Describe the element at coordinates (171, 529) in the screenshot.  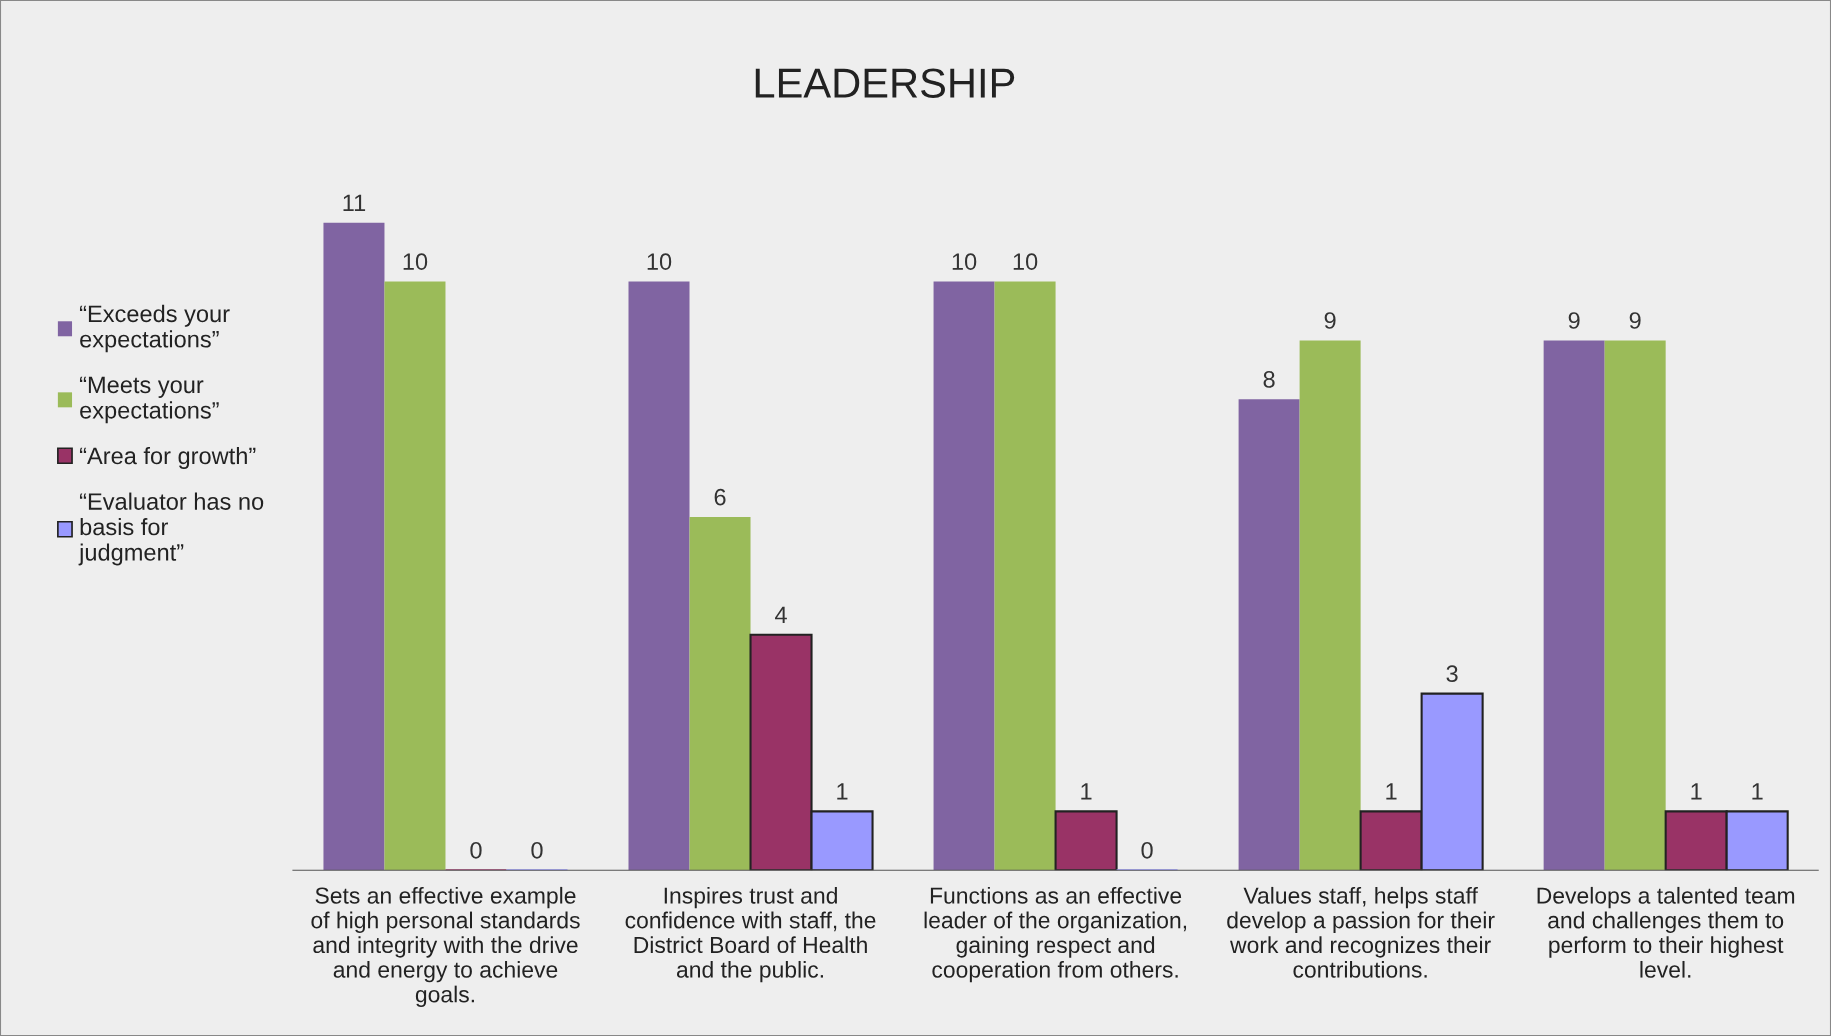
I see `legend-label: “Evaluator has no basis for judgment”` at that location.